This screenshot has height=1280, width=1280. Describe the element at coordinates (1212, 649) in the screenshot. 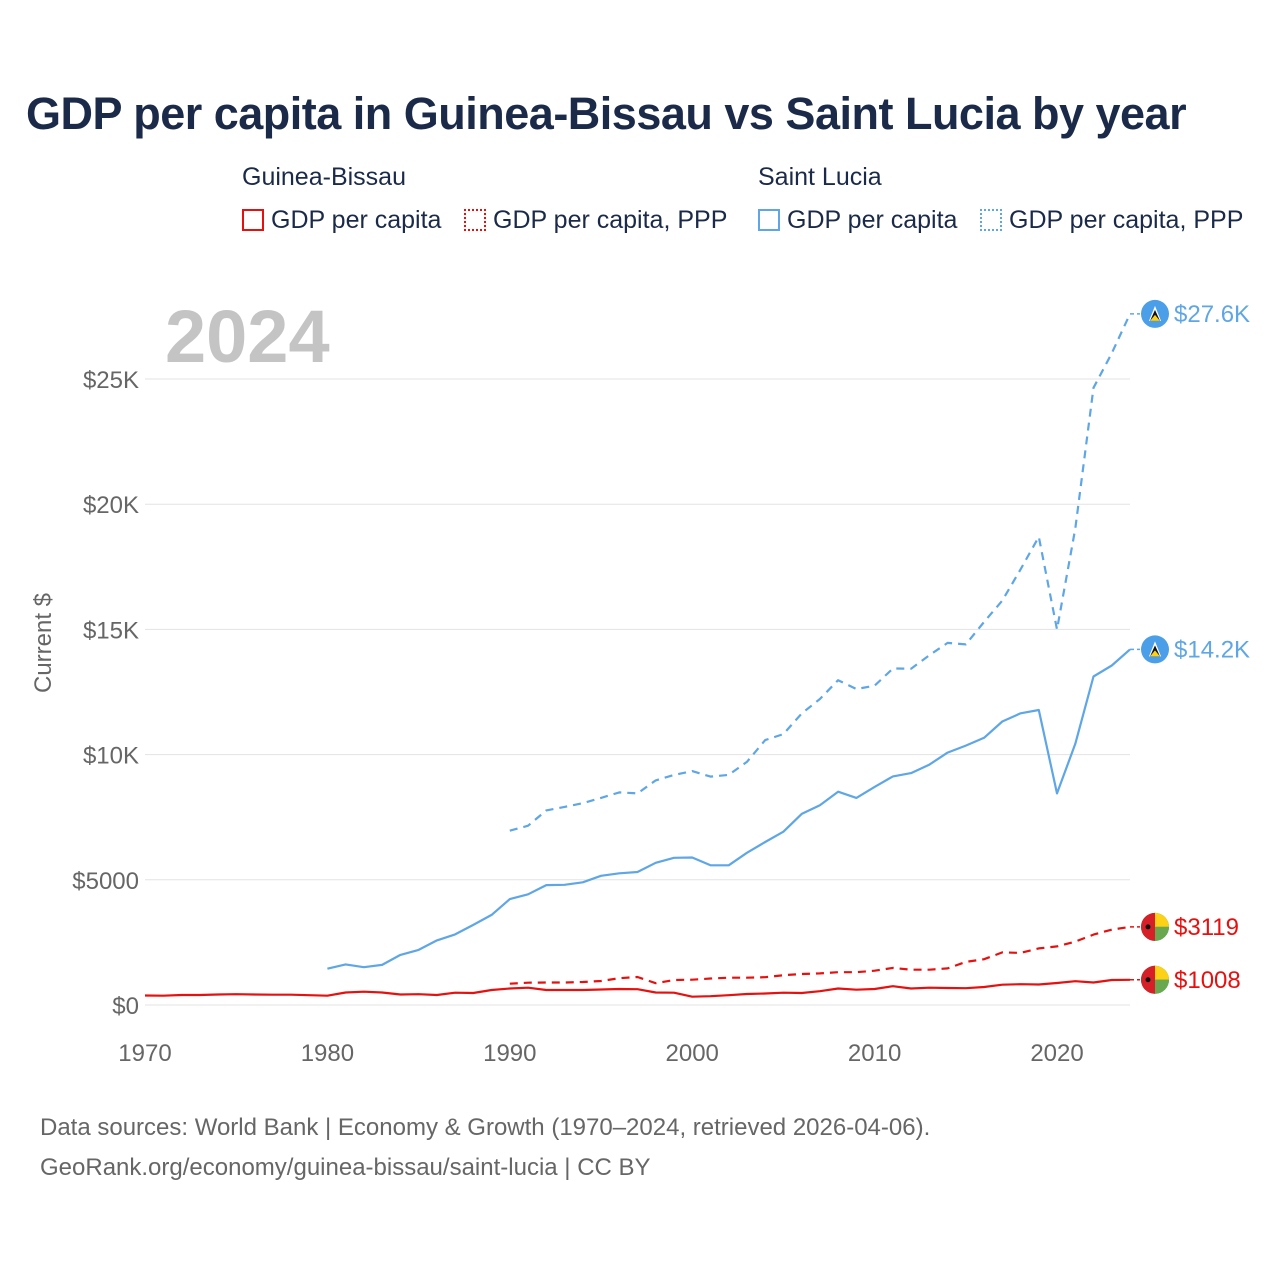

I see `end-value-label: $14.2K` at that location.